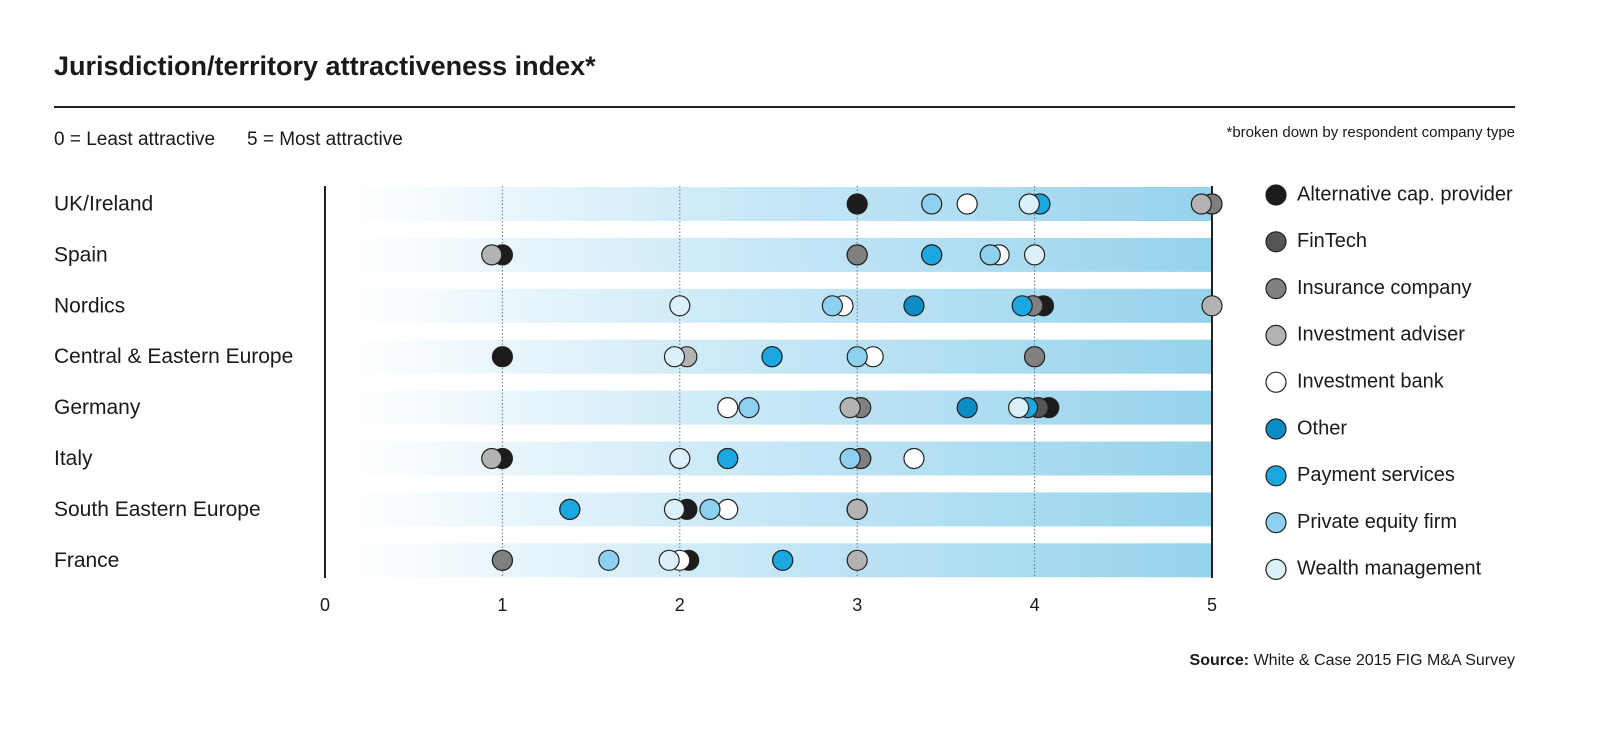 This screenshot has height=739, width=1600. I want to click on category-label: South Eastern Europe, so click(157, 509).